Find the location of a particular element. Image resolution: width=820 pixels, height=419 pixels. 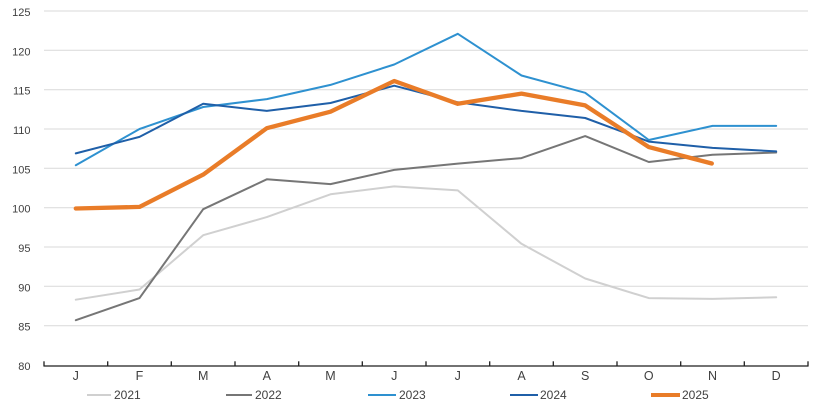

svg-text: 95 is located at coordinates (24, 249).